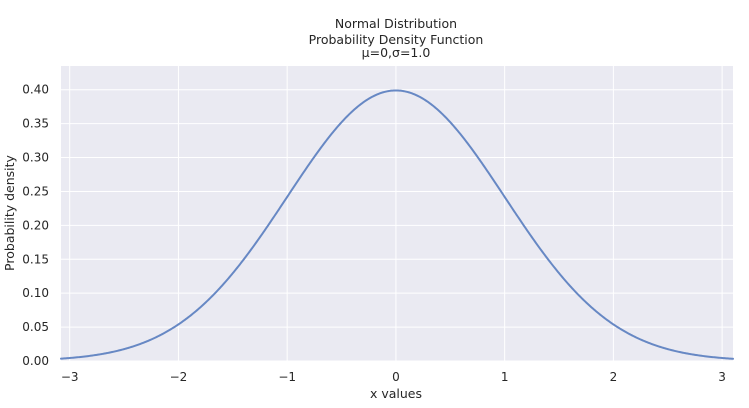 This screenshot has width=749, height=408. I want to click on x-tick-label: 2, so click(614, 377).